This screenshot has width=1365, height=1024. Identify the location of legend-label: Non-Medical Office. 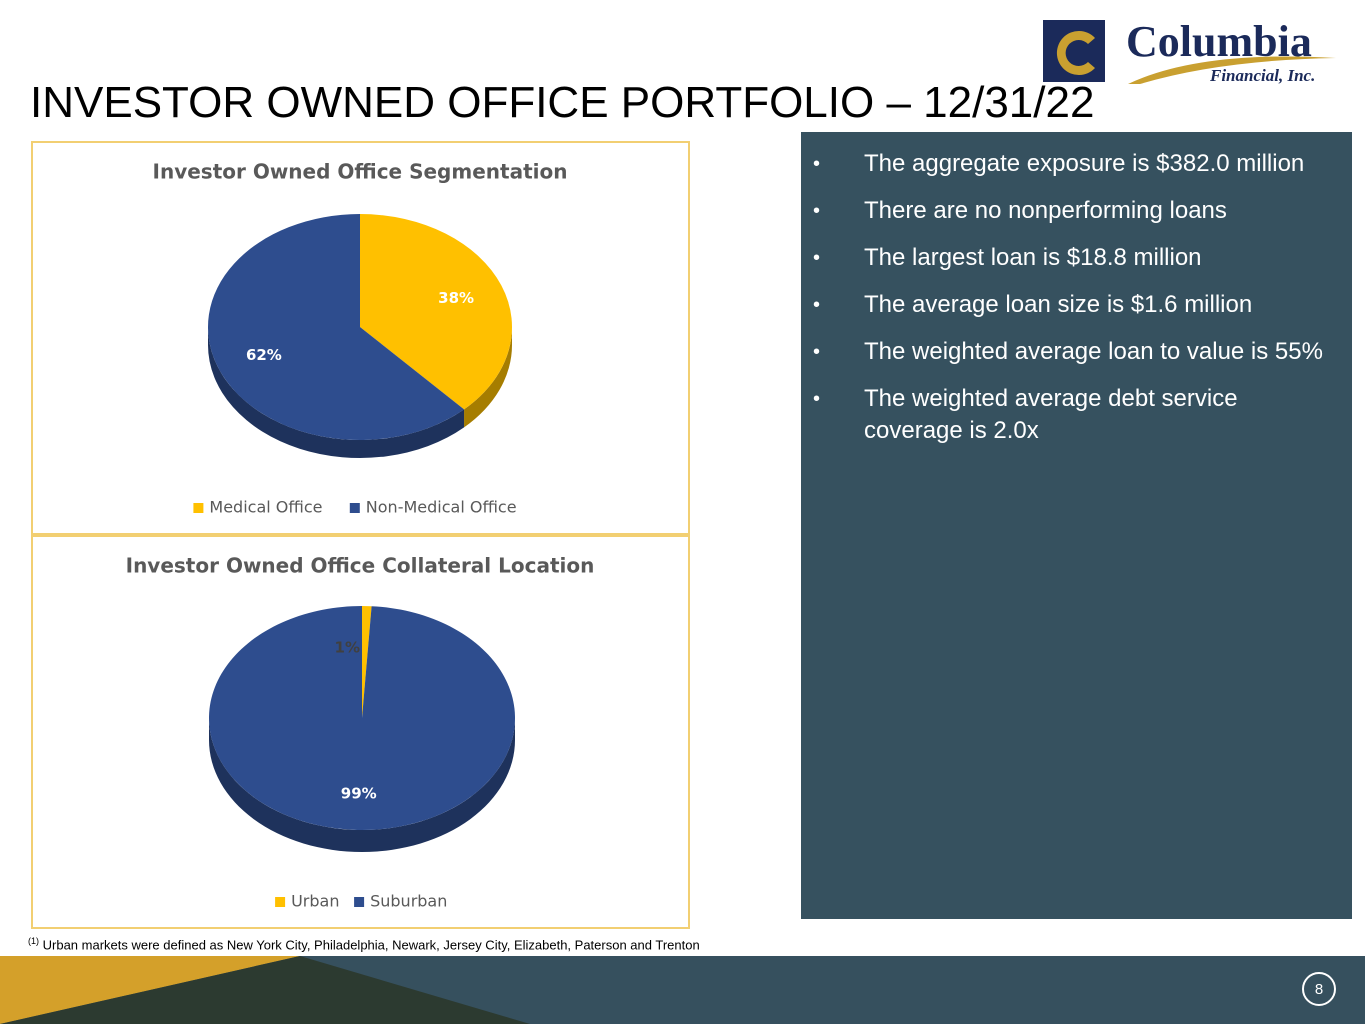
(441, 507).